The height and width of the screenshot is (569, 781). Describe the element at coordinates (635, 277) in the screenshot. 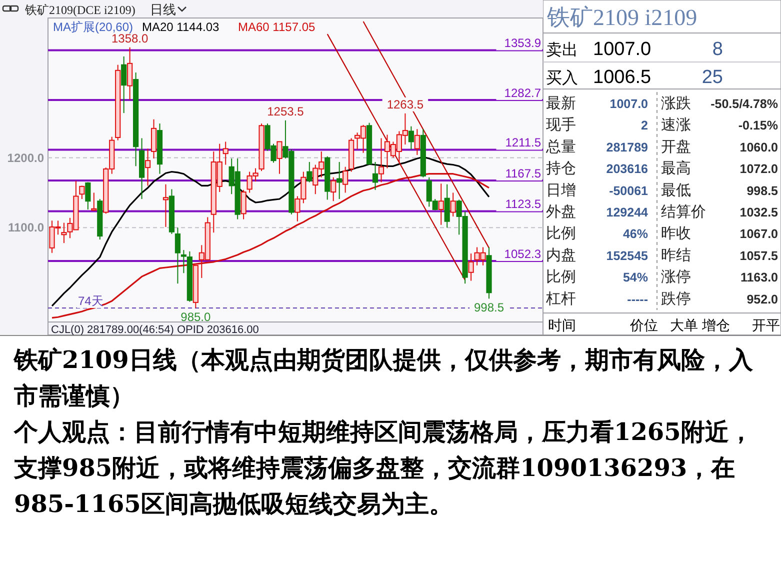

I see `text: 54%` at that location.